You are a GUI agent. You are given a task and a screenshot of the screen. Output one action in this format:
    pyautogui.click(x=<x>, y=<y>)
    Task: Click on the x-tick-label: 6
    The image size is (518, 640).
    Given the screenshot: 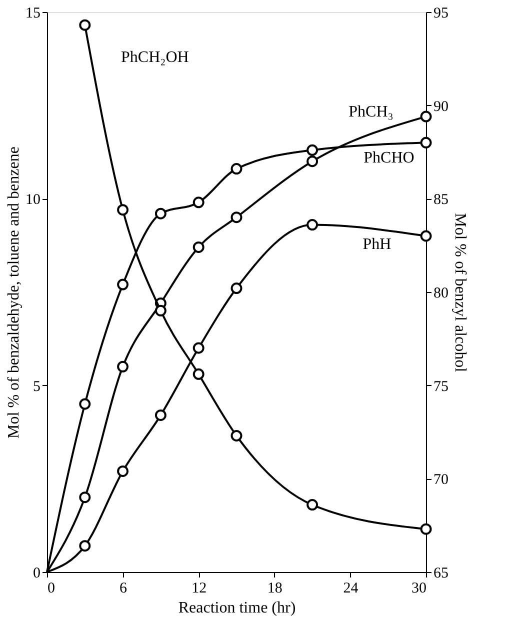 What is the action you would take?
    pyautogui.click(x=124, y=588)
    